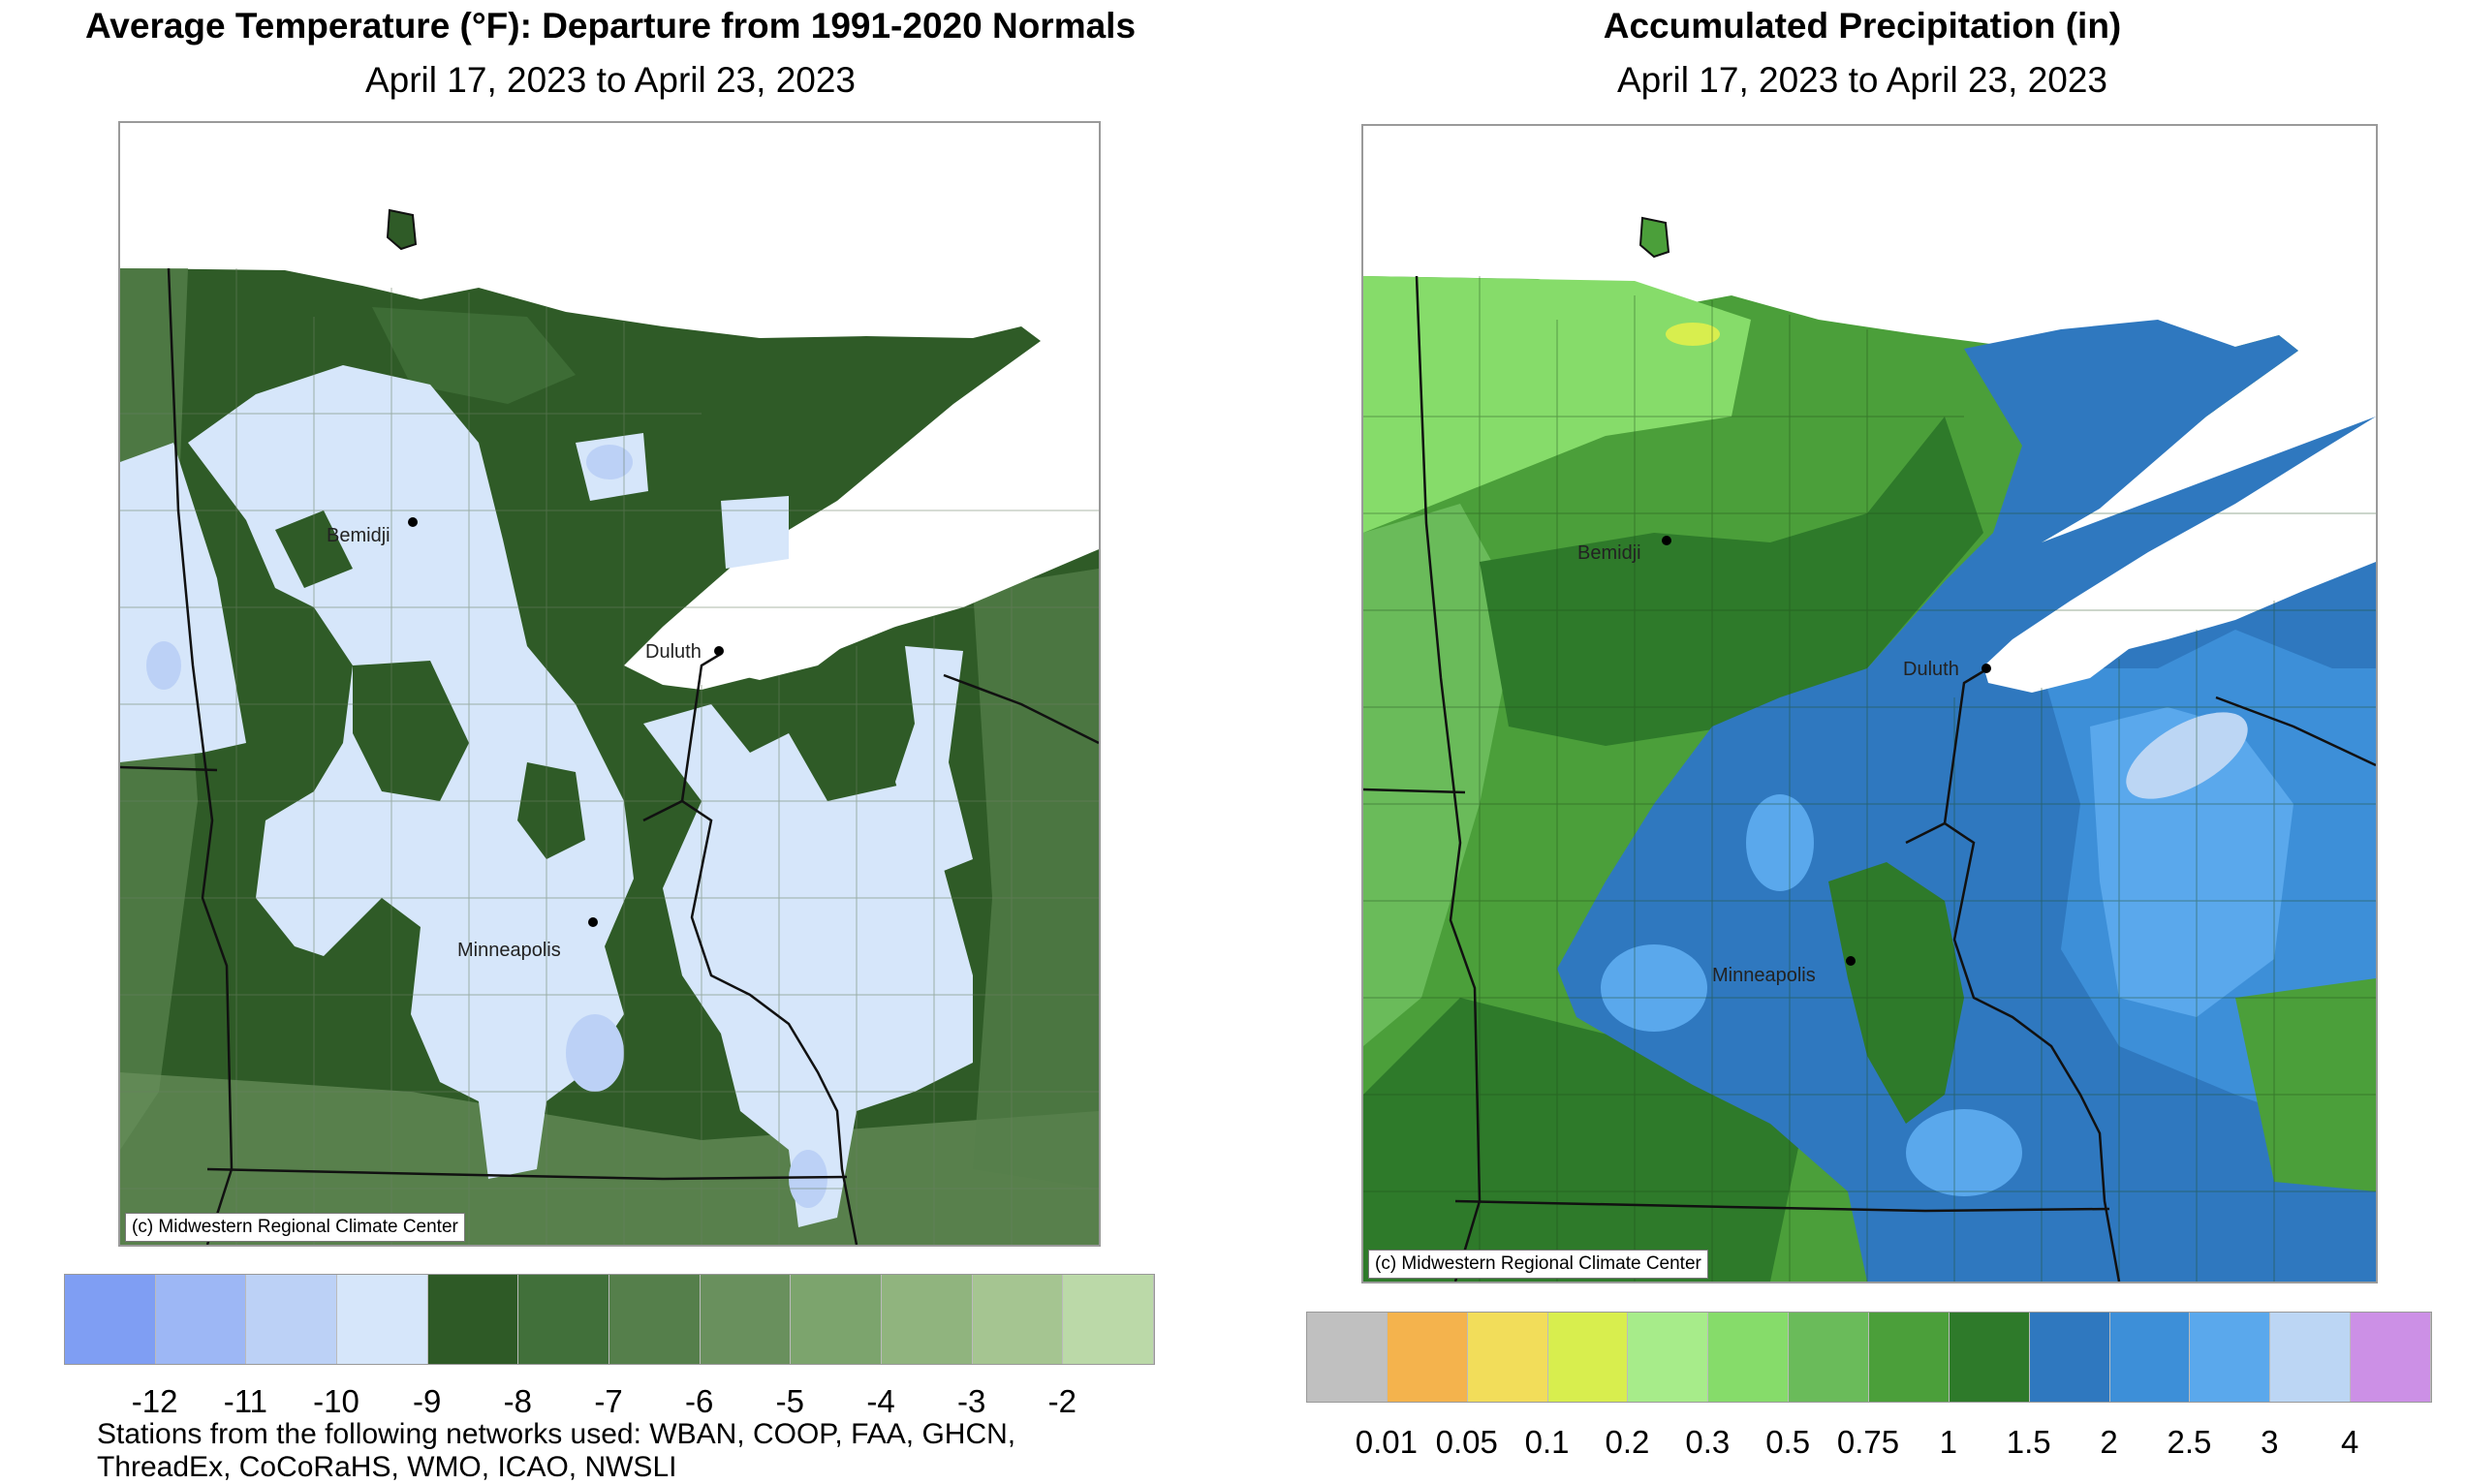 The height and width of the screenshot is (1484, 2465). Describe the element at coordinates (789, 1401) in the screenshot. I see `temperature-legend-tick-label: -5` at that location.